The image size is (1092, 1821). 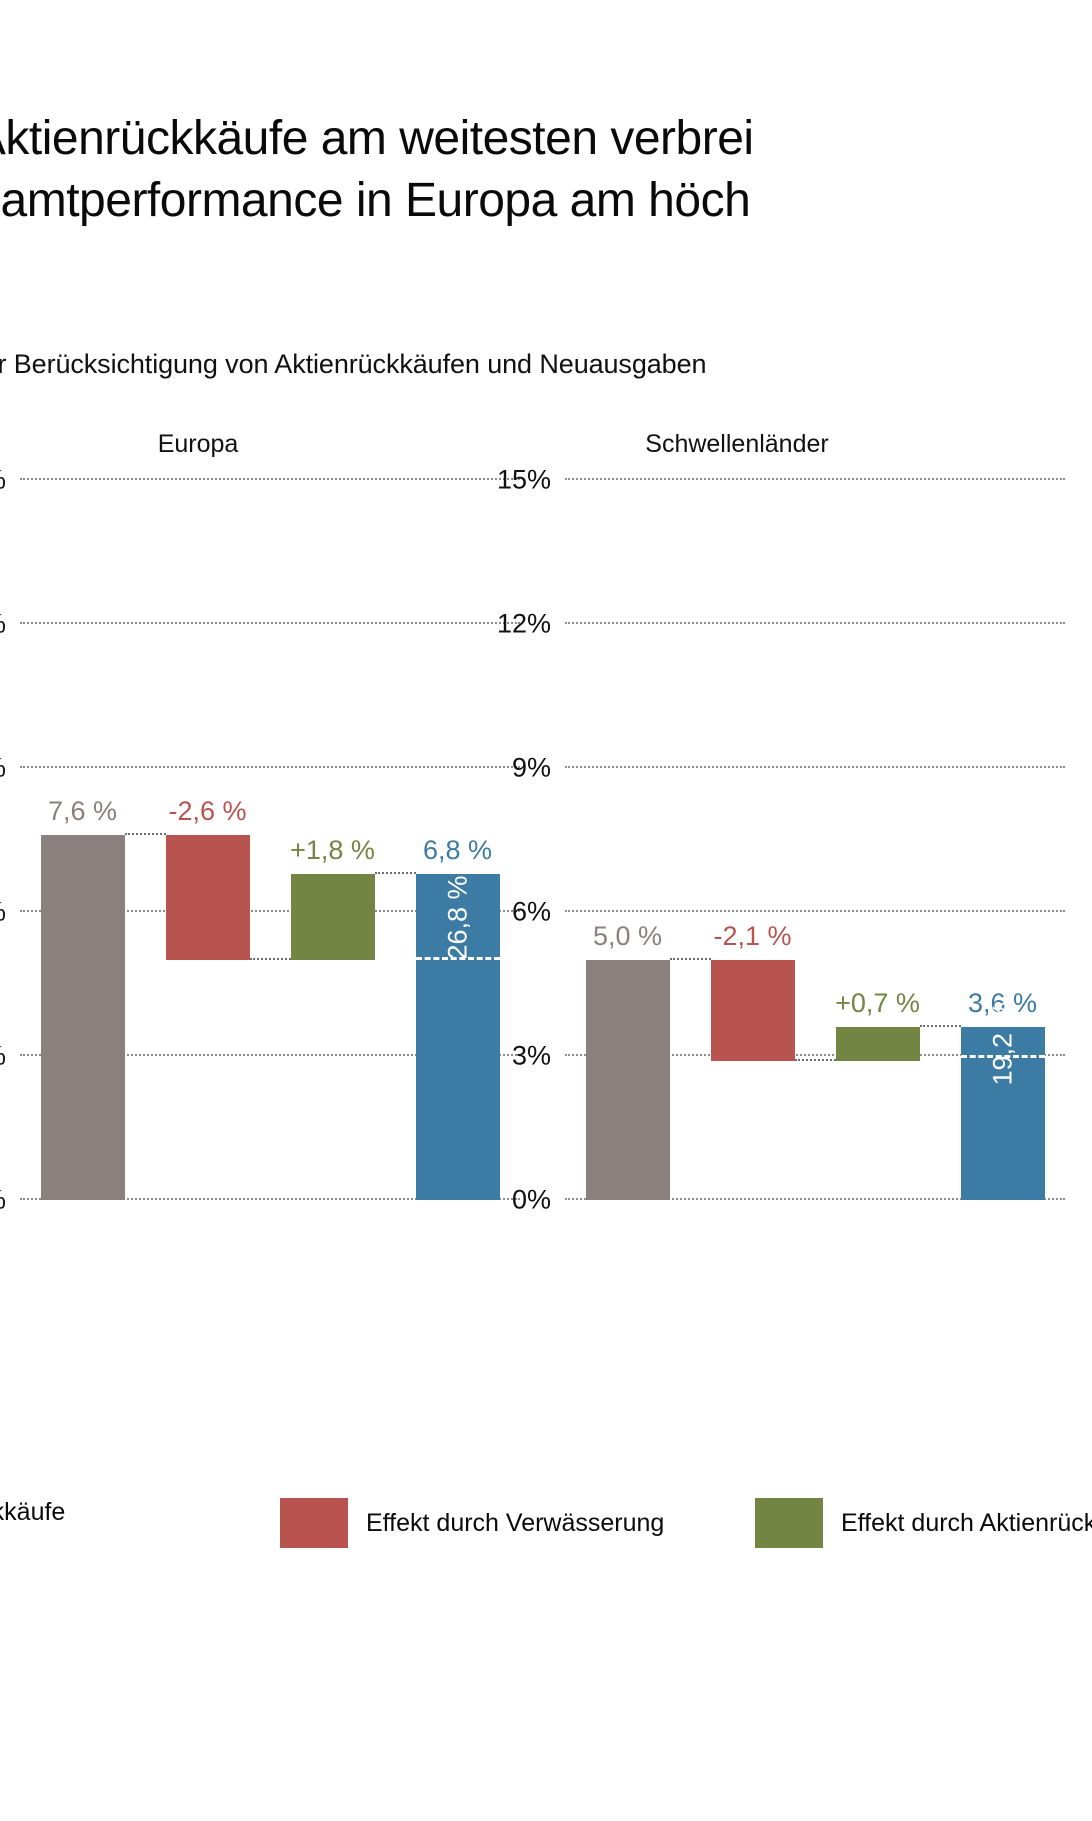 I want to click on y-axis-tick-europa-3: 3%, so click(x=3, y=1056).